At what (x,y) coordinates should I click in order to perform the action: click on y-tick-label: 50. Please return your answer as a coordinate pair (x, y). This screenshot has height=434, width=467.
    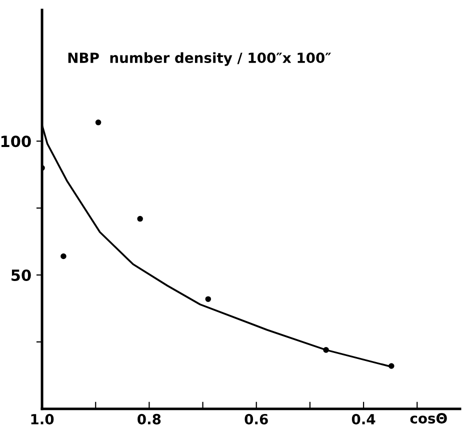
    Looking at the image, I should click on (21, 275).